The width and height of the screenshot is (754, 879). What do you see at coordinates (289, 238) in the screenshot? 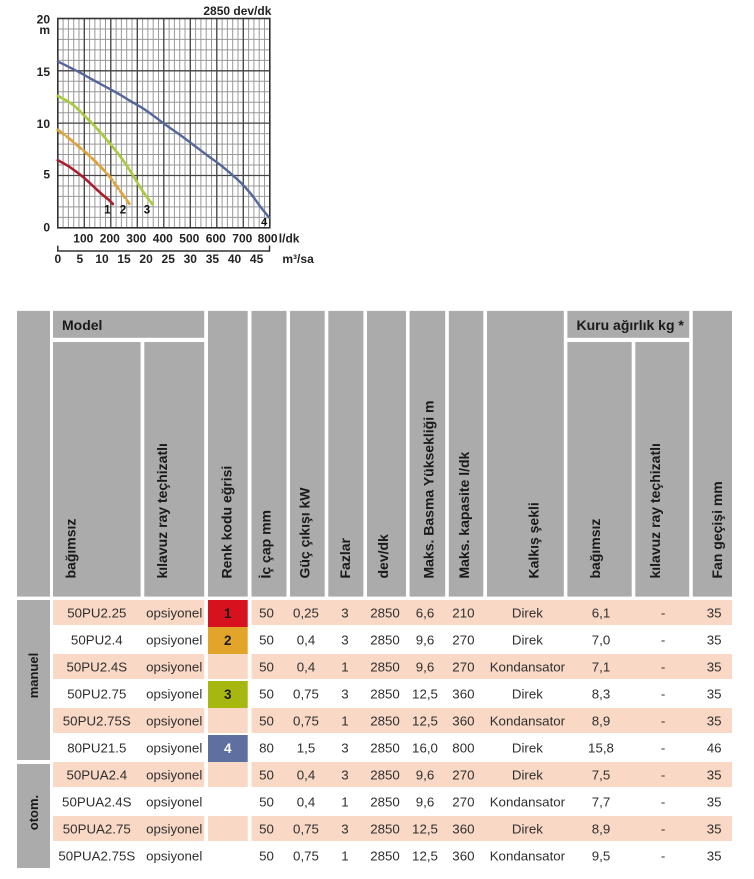
I see `svg-text: l/dk` at bounding box center [289, 238].